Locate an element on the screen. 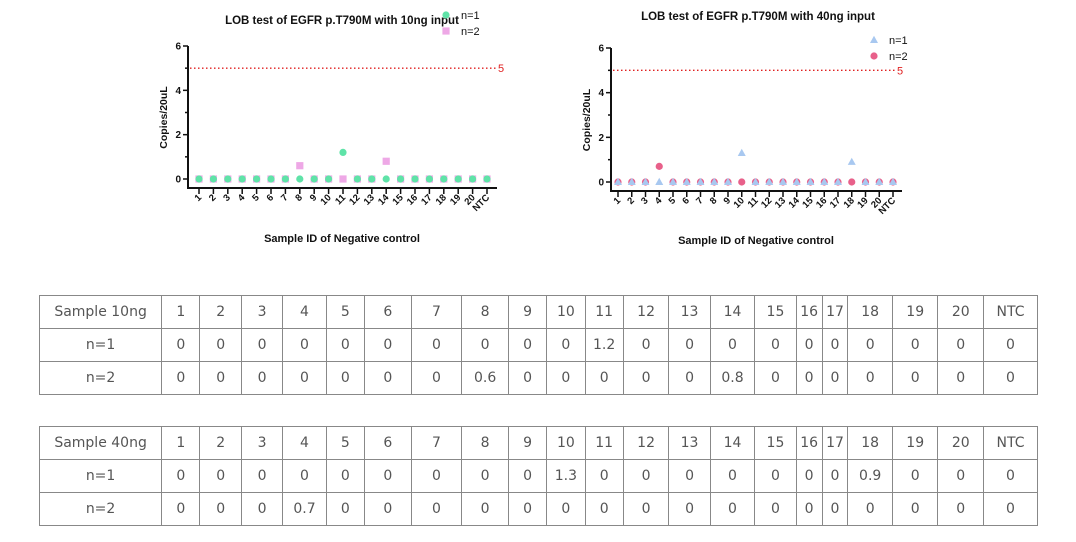 This screenshot has height=542, width=1076. table-header-cell: 2 is located at coordinates (220, 443).